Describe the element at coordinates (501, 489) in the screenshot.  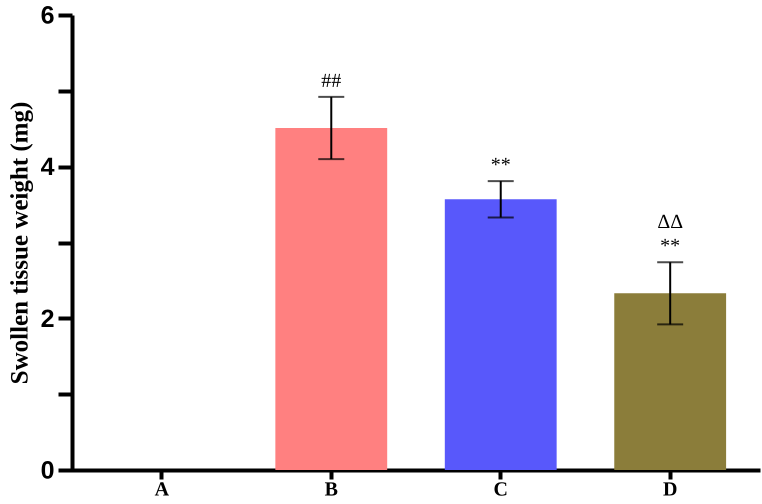
I see `x-tick-label: C` at that location.